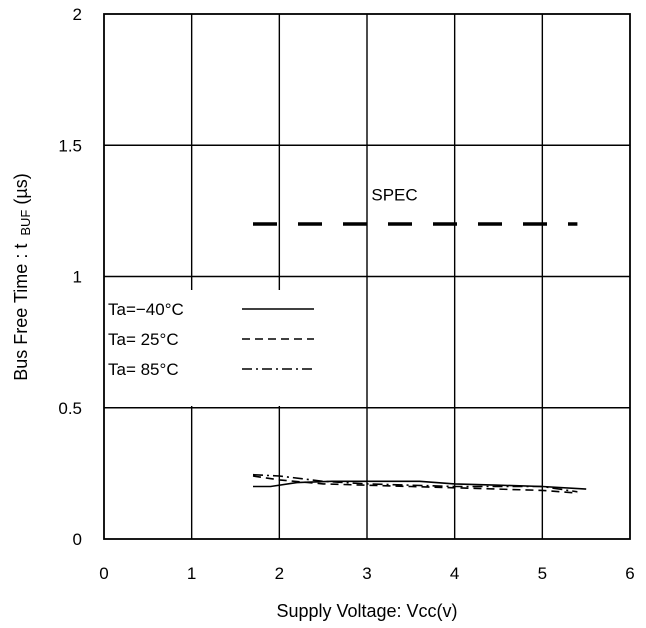 This screenshot has height=628, width=646. What do you see at coordinates (21, 312) in the screenshot?
I see `y-axis-label-main: Bus Free Time : t` at bounding box center [21, 312].